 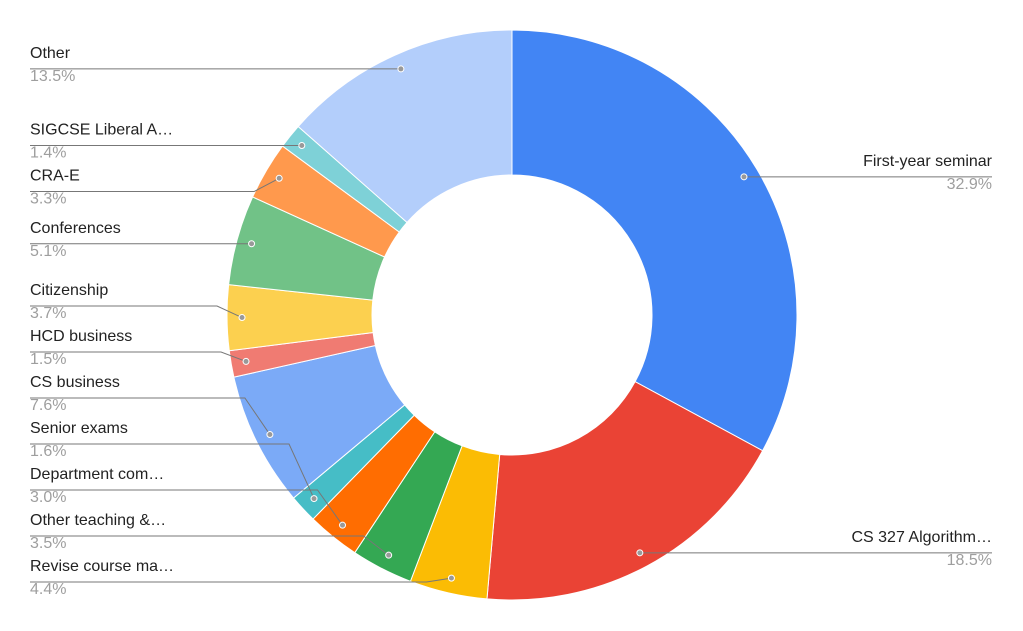 I want to click on value-label: 1.5%, so click(x=48, y=359).